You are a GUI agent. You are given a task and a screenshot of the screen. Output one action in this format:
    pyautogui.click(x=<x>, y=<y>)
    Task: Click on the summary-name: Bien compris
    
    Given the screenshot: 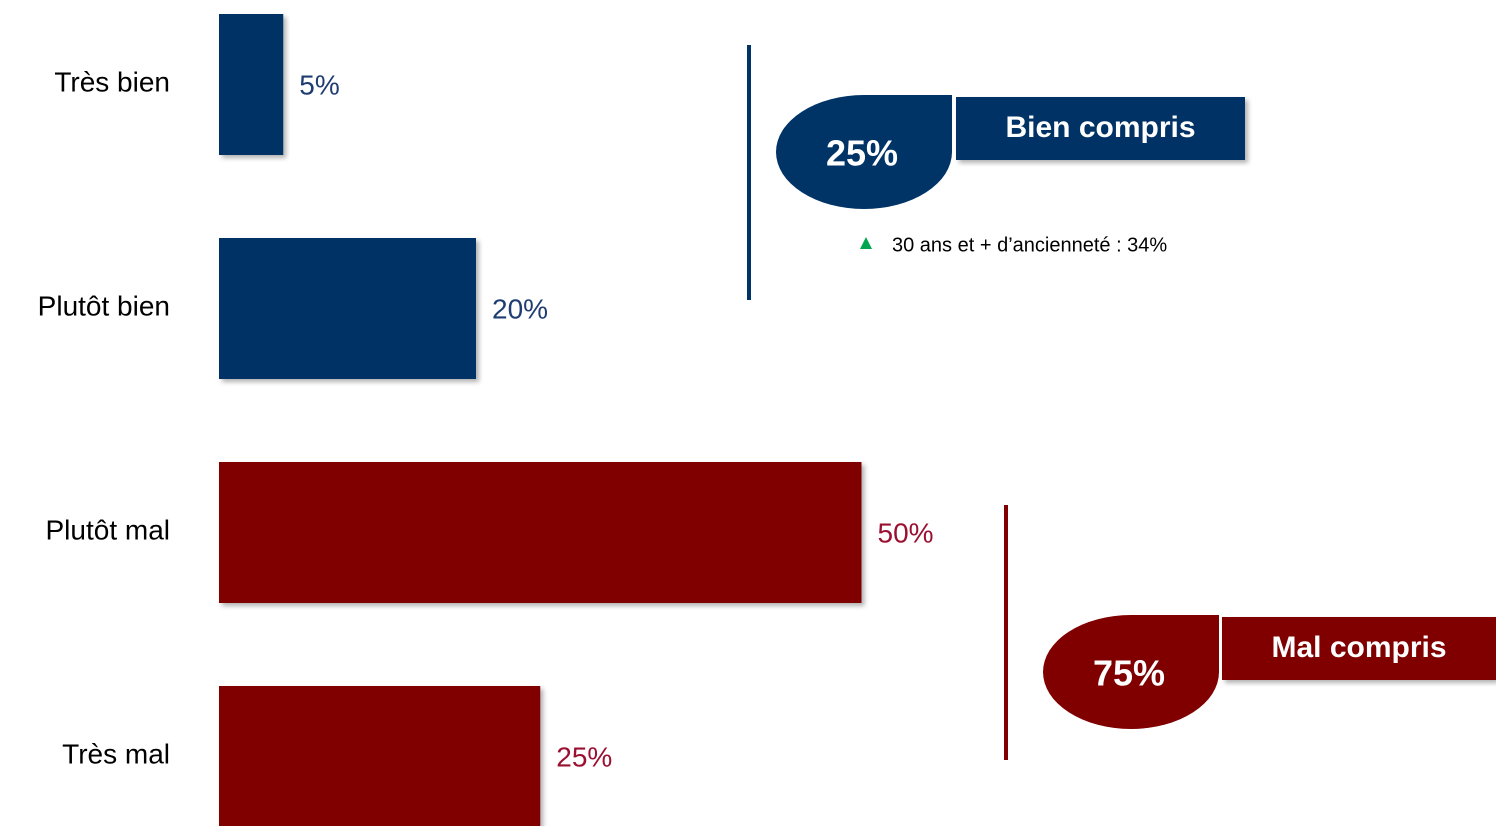 What is the action you would take?
    pyautogui.click(x=1100, y=127)
    